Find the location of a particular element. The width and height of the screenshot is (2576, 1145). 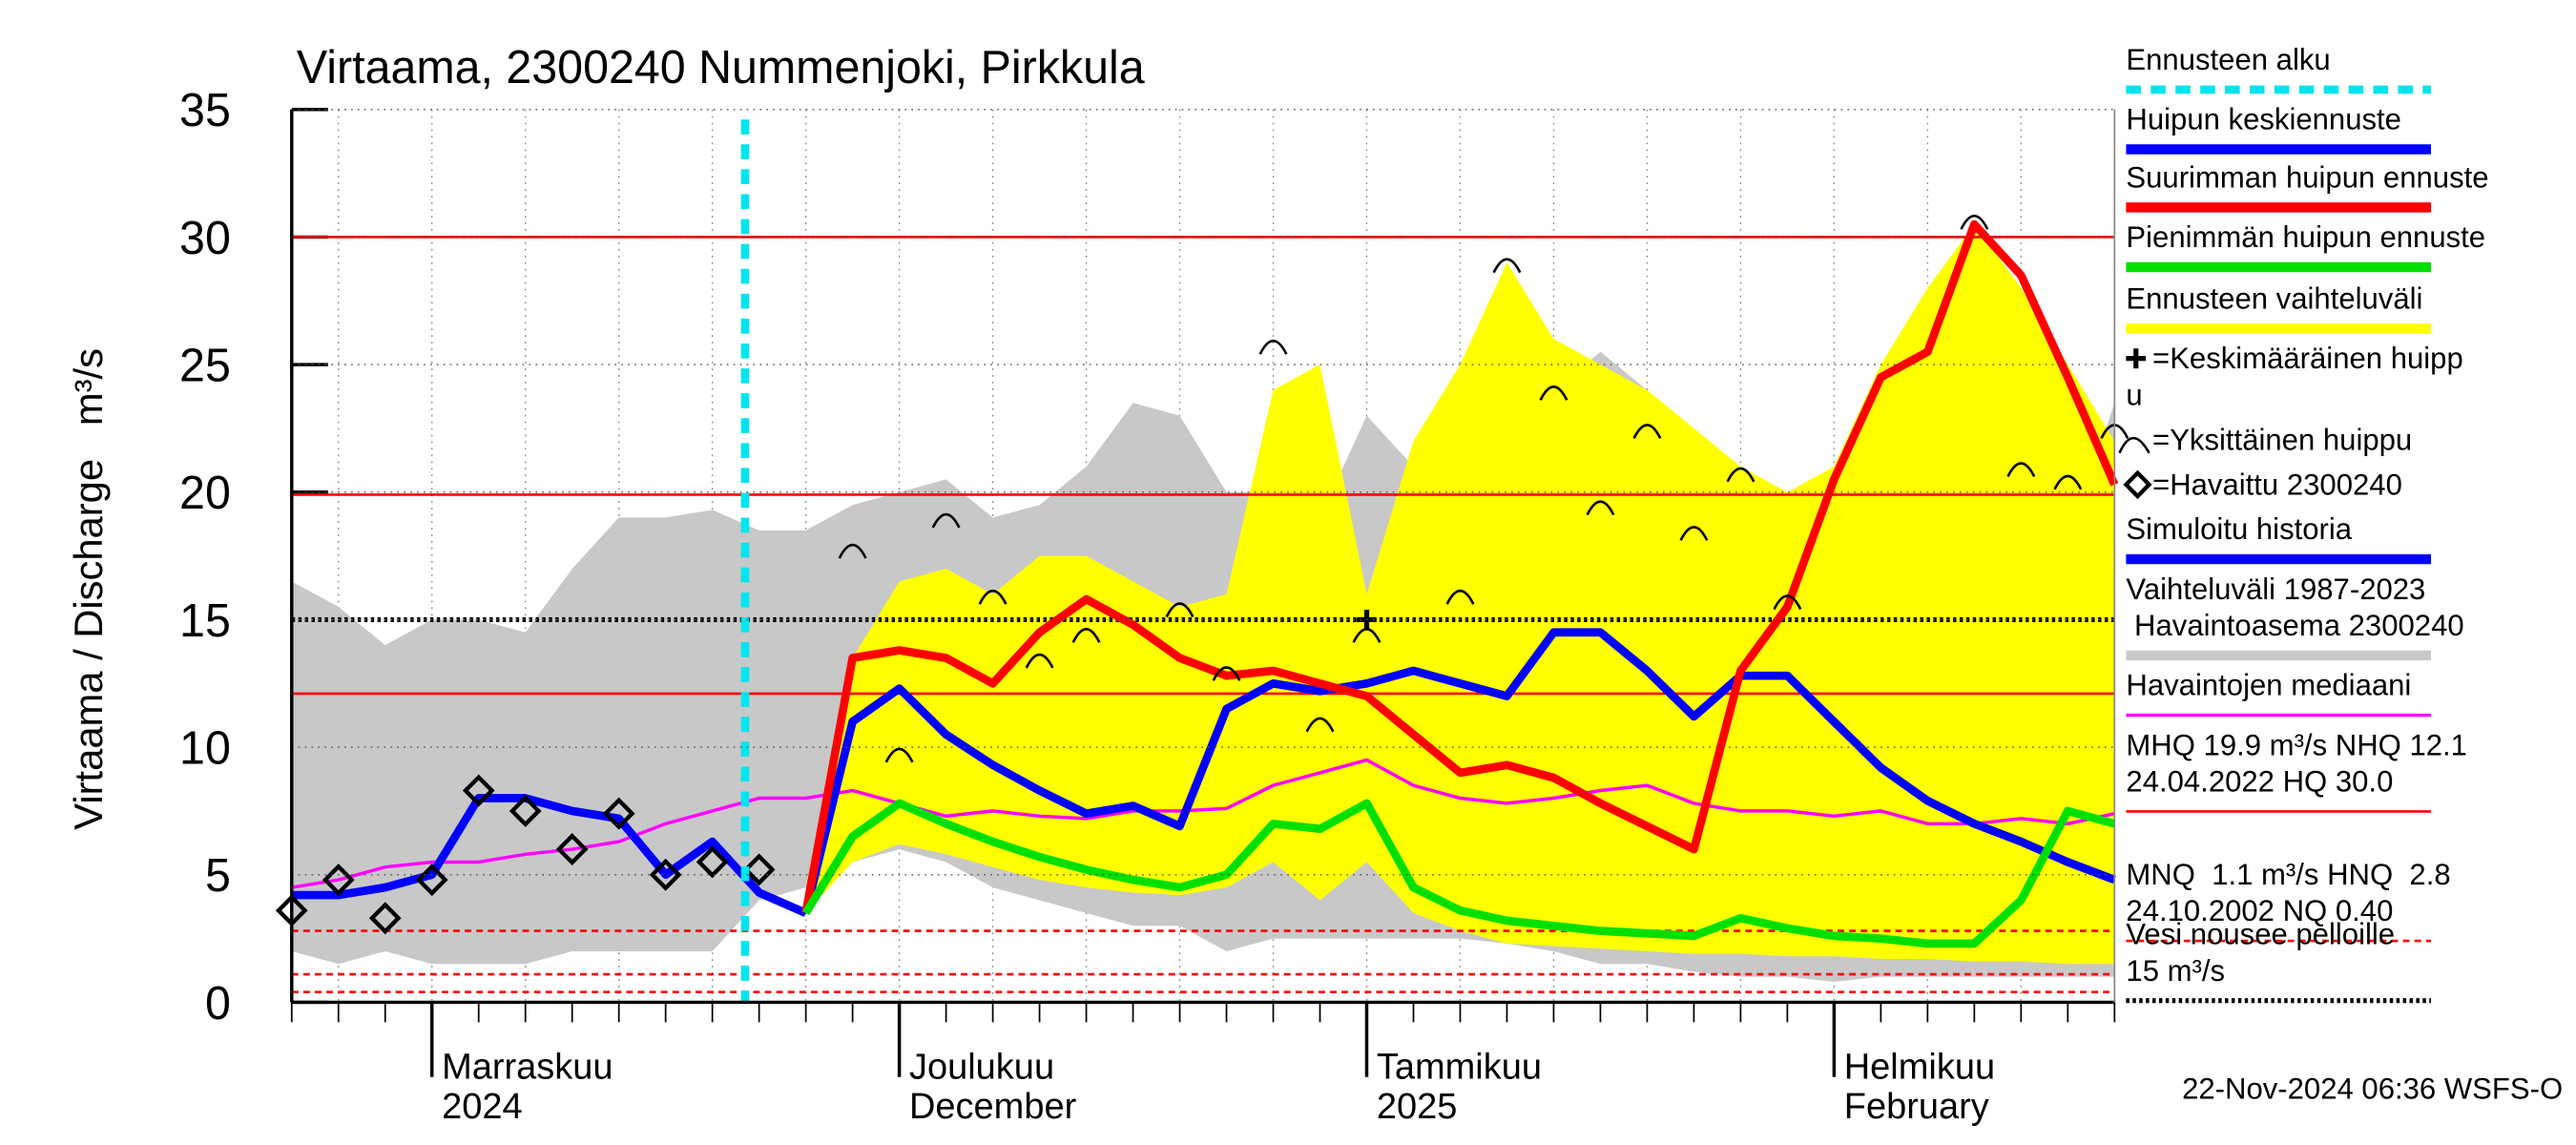

y-tick-label: 5 is located at coordinates (218, 876).